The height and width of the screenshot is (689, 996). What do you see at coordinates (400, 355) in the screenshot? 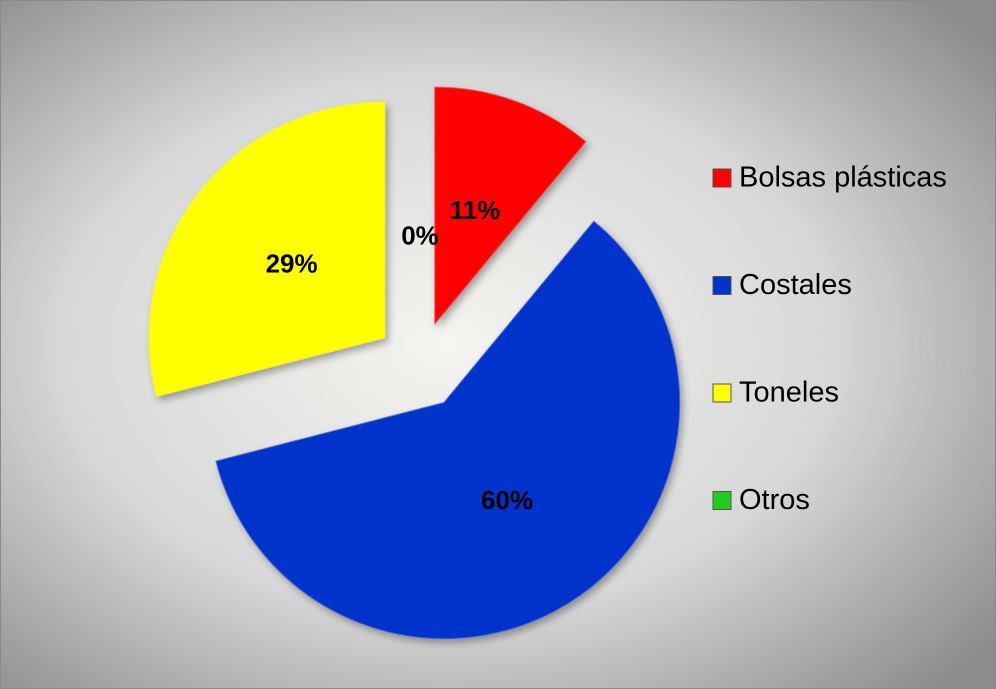
I see `data-labels: 11% 60% 29% 0%` at bounding box center [400, 355].